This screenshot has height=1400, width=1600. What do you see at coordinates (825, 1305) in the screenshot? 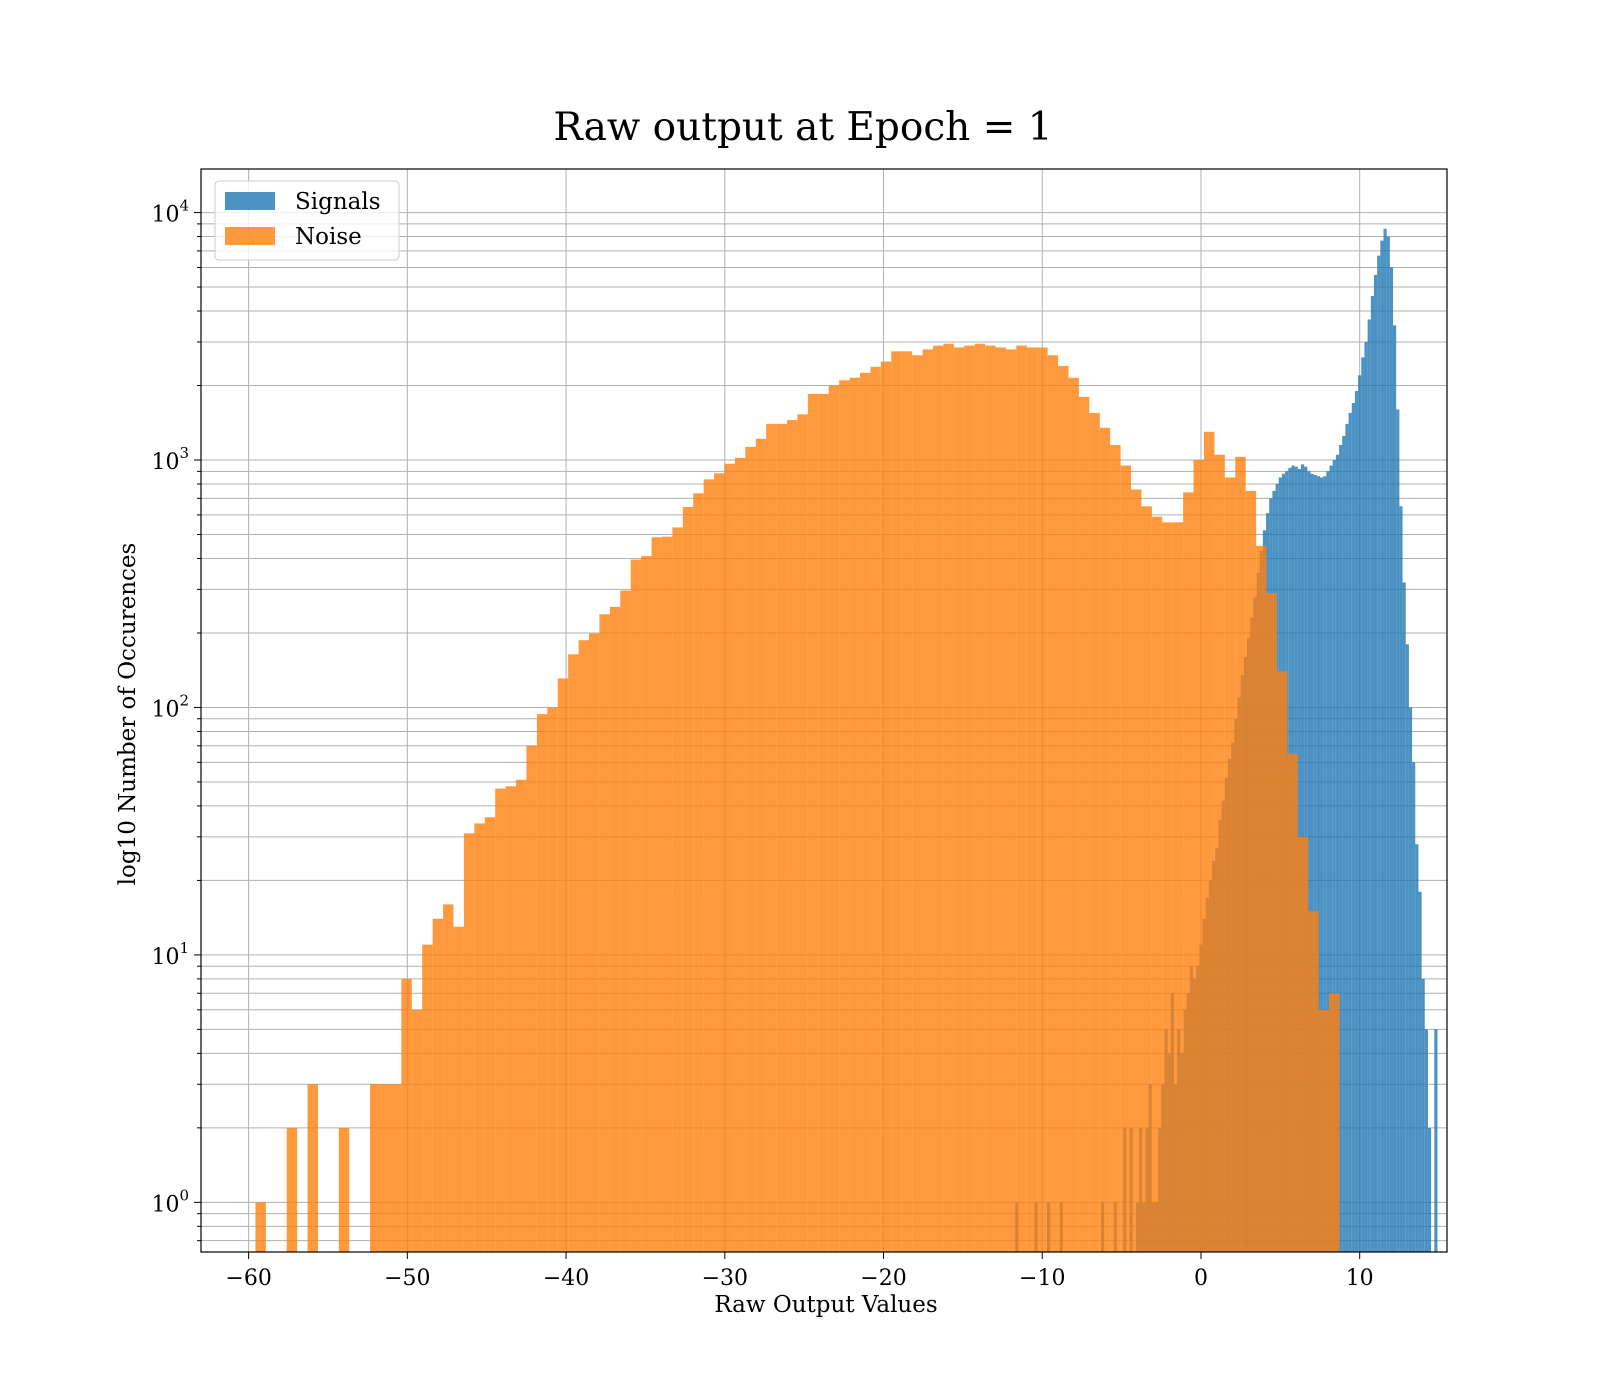
I see `x-axis-label: Raw Output Values` at bounding box center [825, 1305].